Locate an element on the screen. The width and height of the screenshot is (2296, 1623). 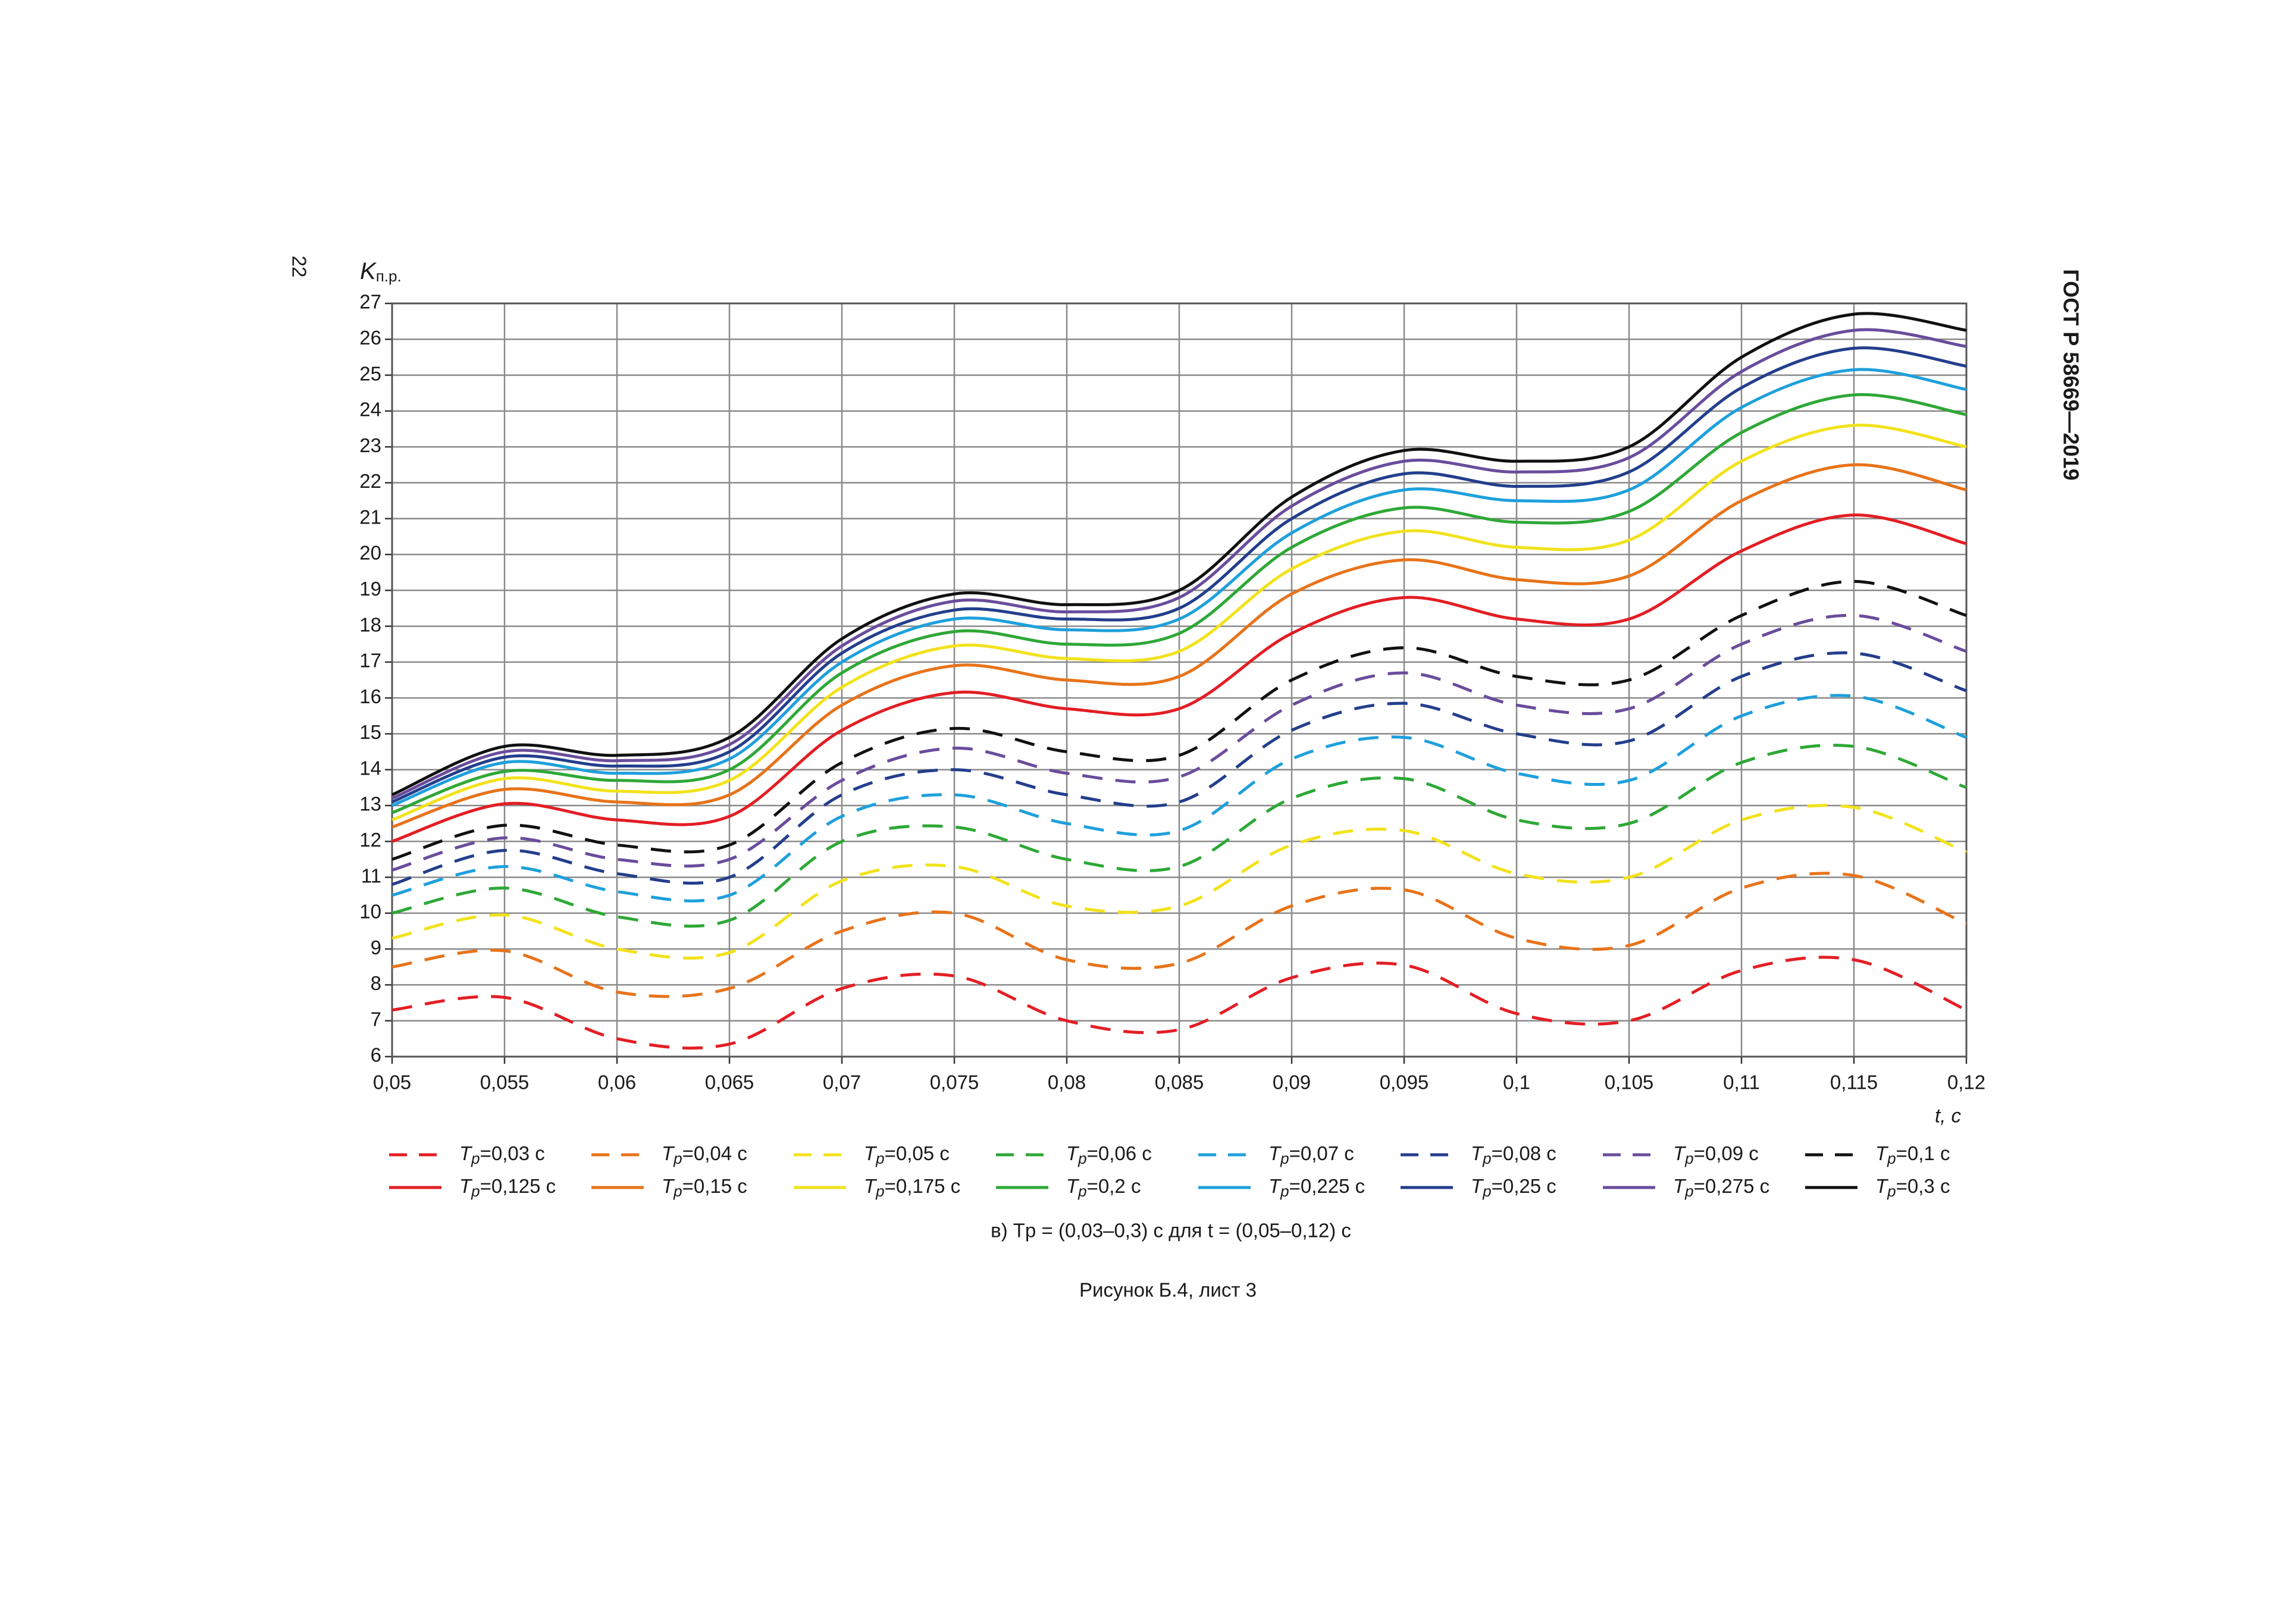
legend-label: Tp=0,06 с is located at coordinates (1109, 1155).